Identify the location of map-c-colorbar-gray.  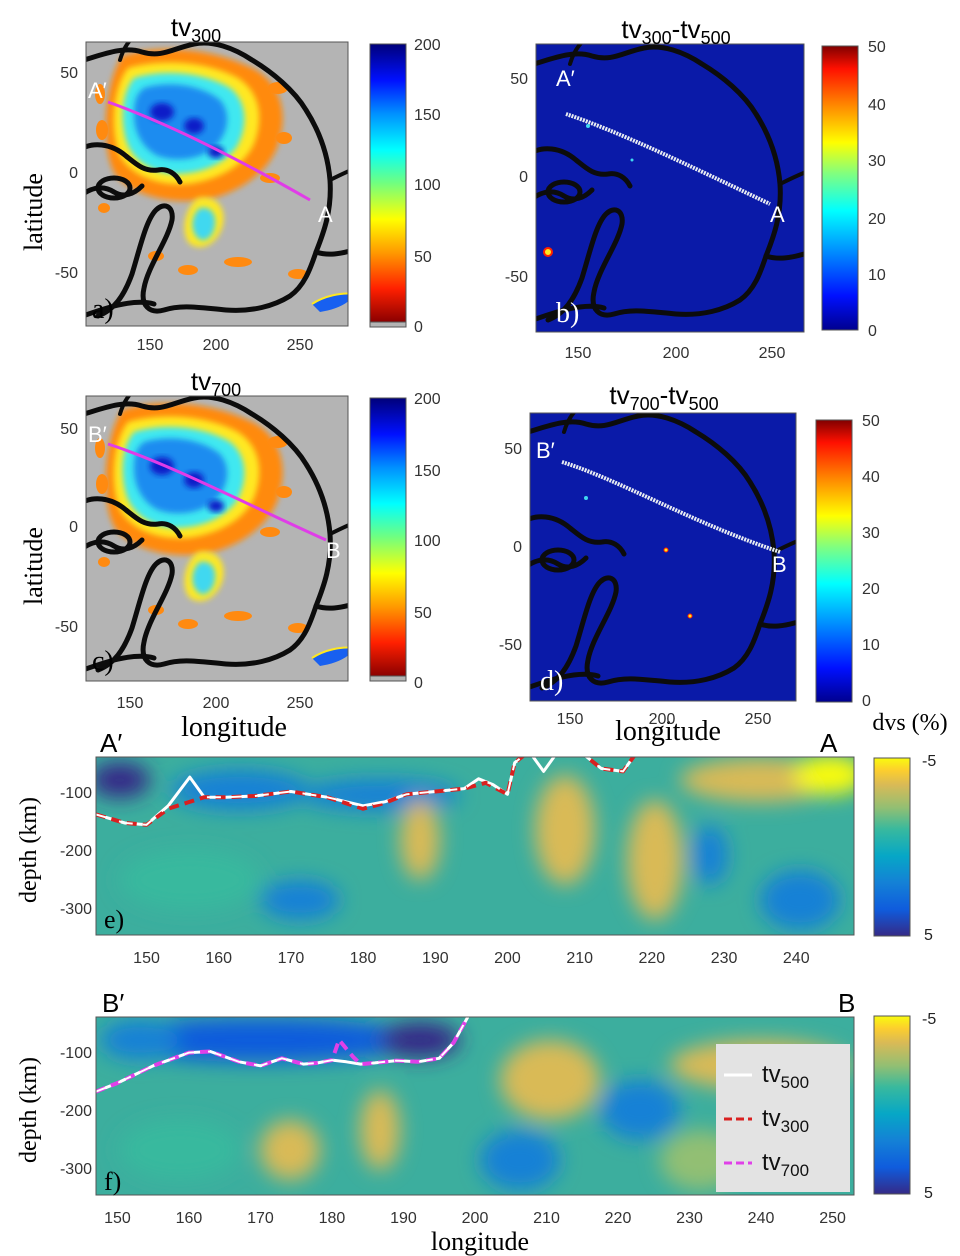
(388, 678).